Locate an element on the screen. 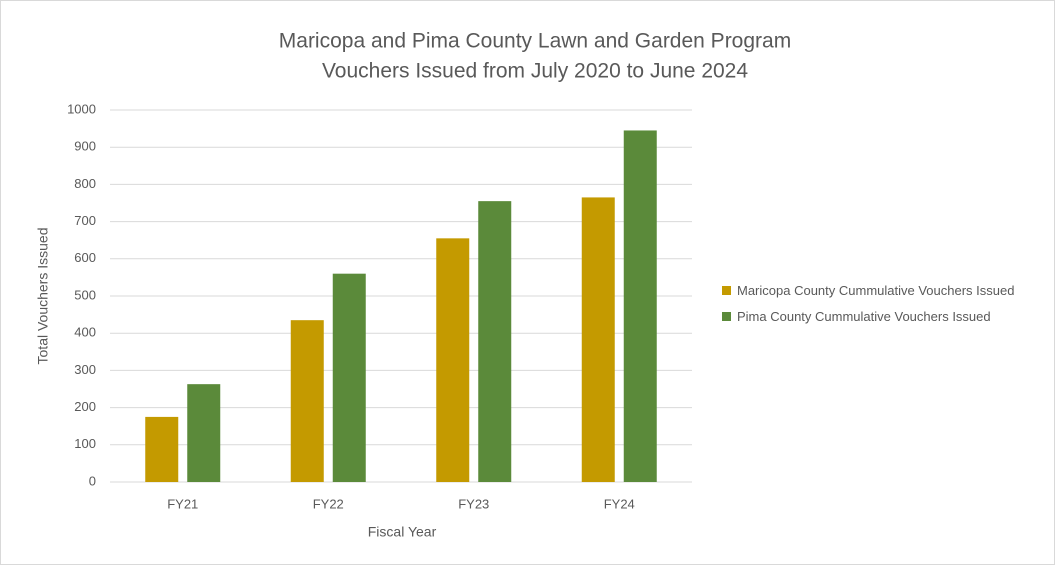 Image resolution: width=1055 pixels, height=565 pixels. y-tick-label: 100 is located at coordinates (85, 443).